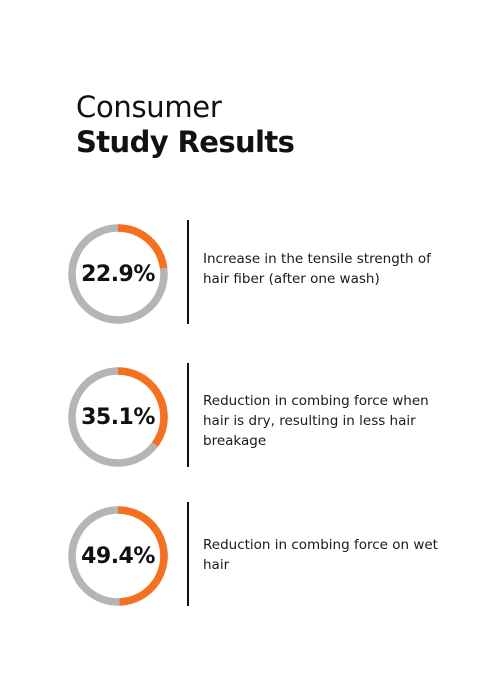 Image resolution: width=480 pixels, height=698 pixels. I want to click on page-title: Consumer Study Results, so click(185, 124).